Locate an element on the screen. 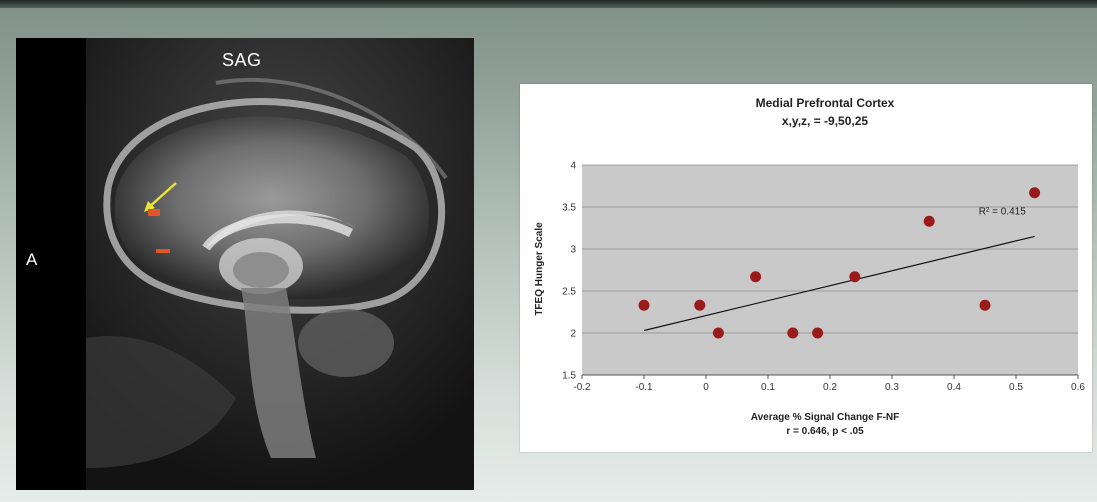  x-tick-label: 0.4 is located at coordinates (954, 387).